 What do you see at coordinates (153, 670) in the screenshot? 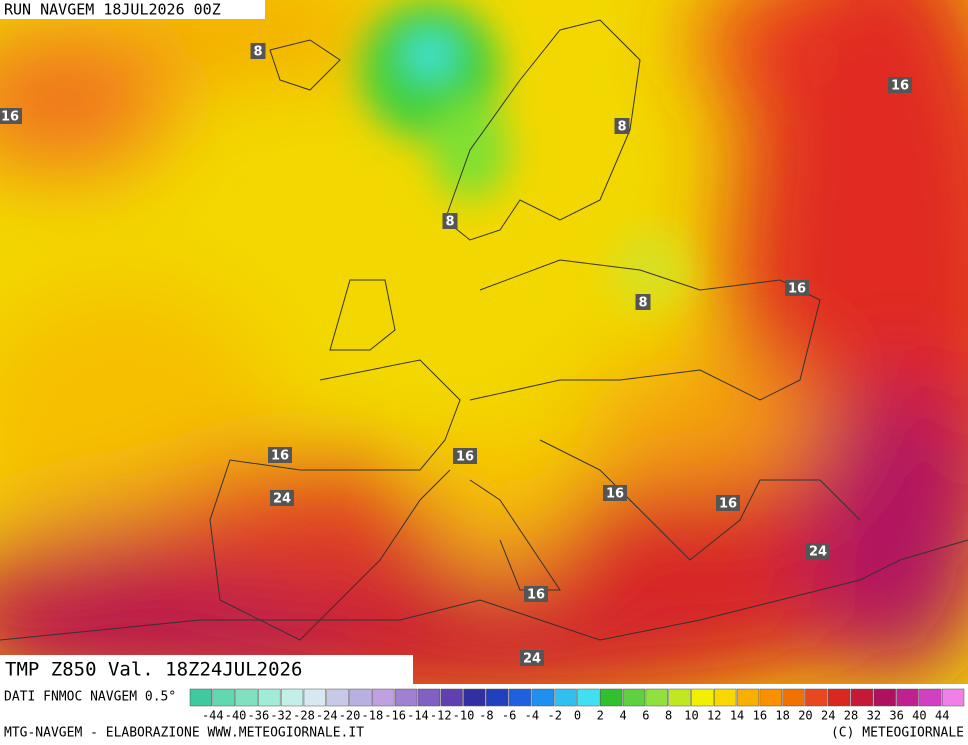
I see `validity-title: TMP Z850 Val. 18Z24JUL2026` at bounding box center [153, 670].